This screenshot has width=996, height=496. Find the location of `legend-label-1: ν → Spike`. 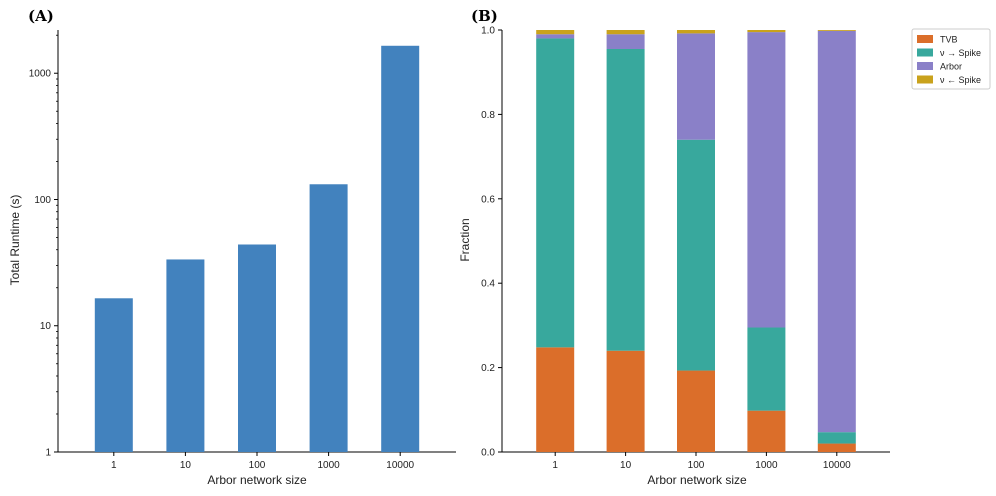

legend-label-1: ν → Spike is located at coordinates (960, 53).